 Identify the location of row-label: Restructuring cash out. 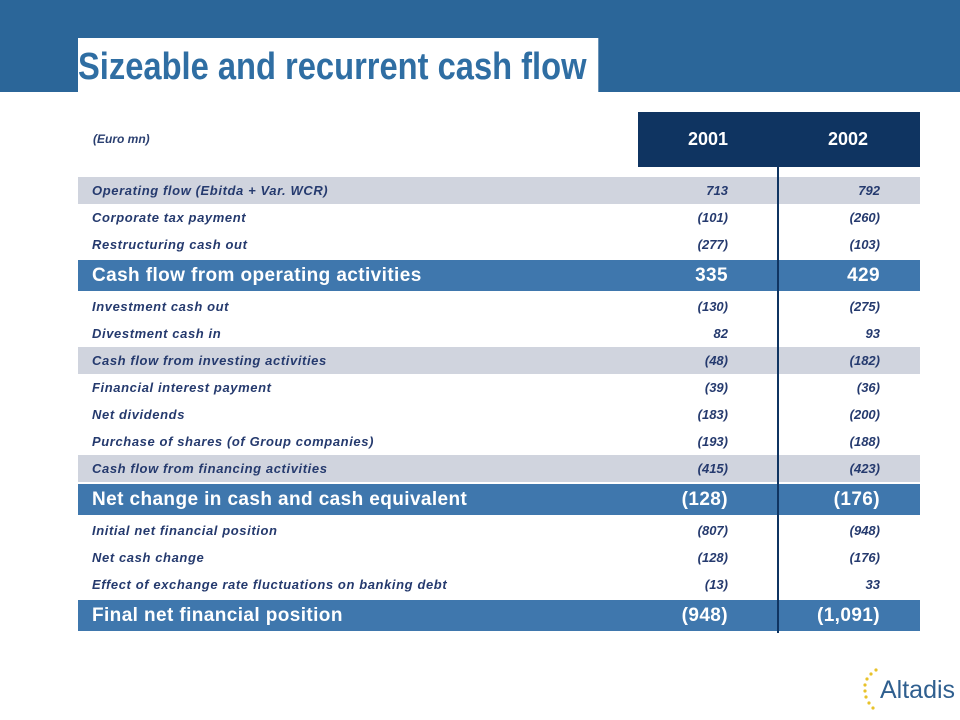
(170, 244).